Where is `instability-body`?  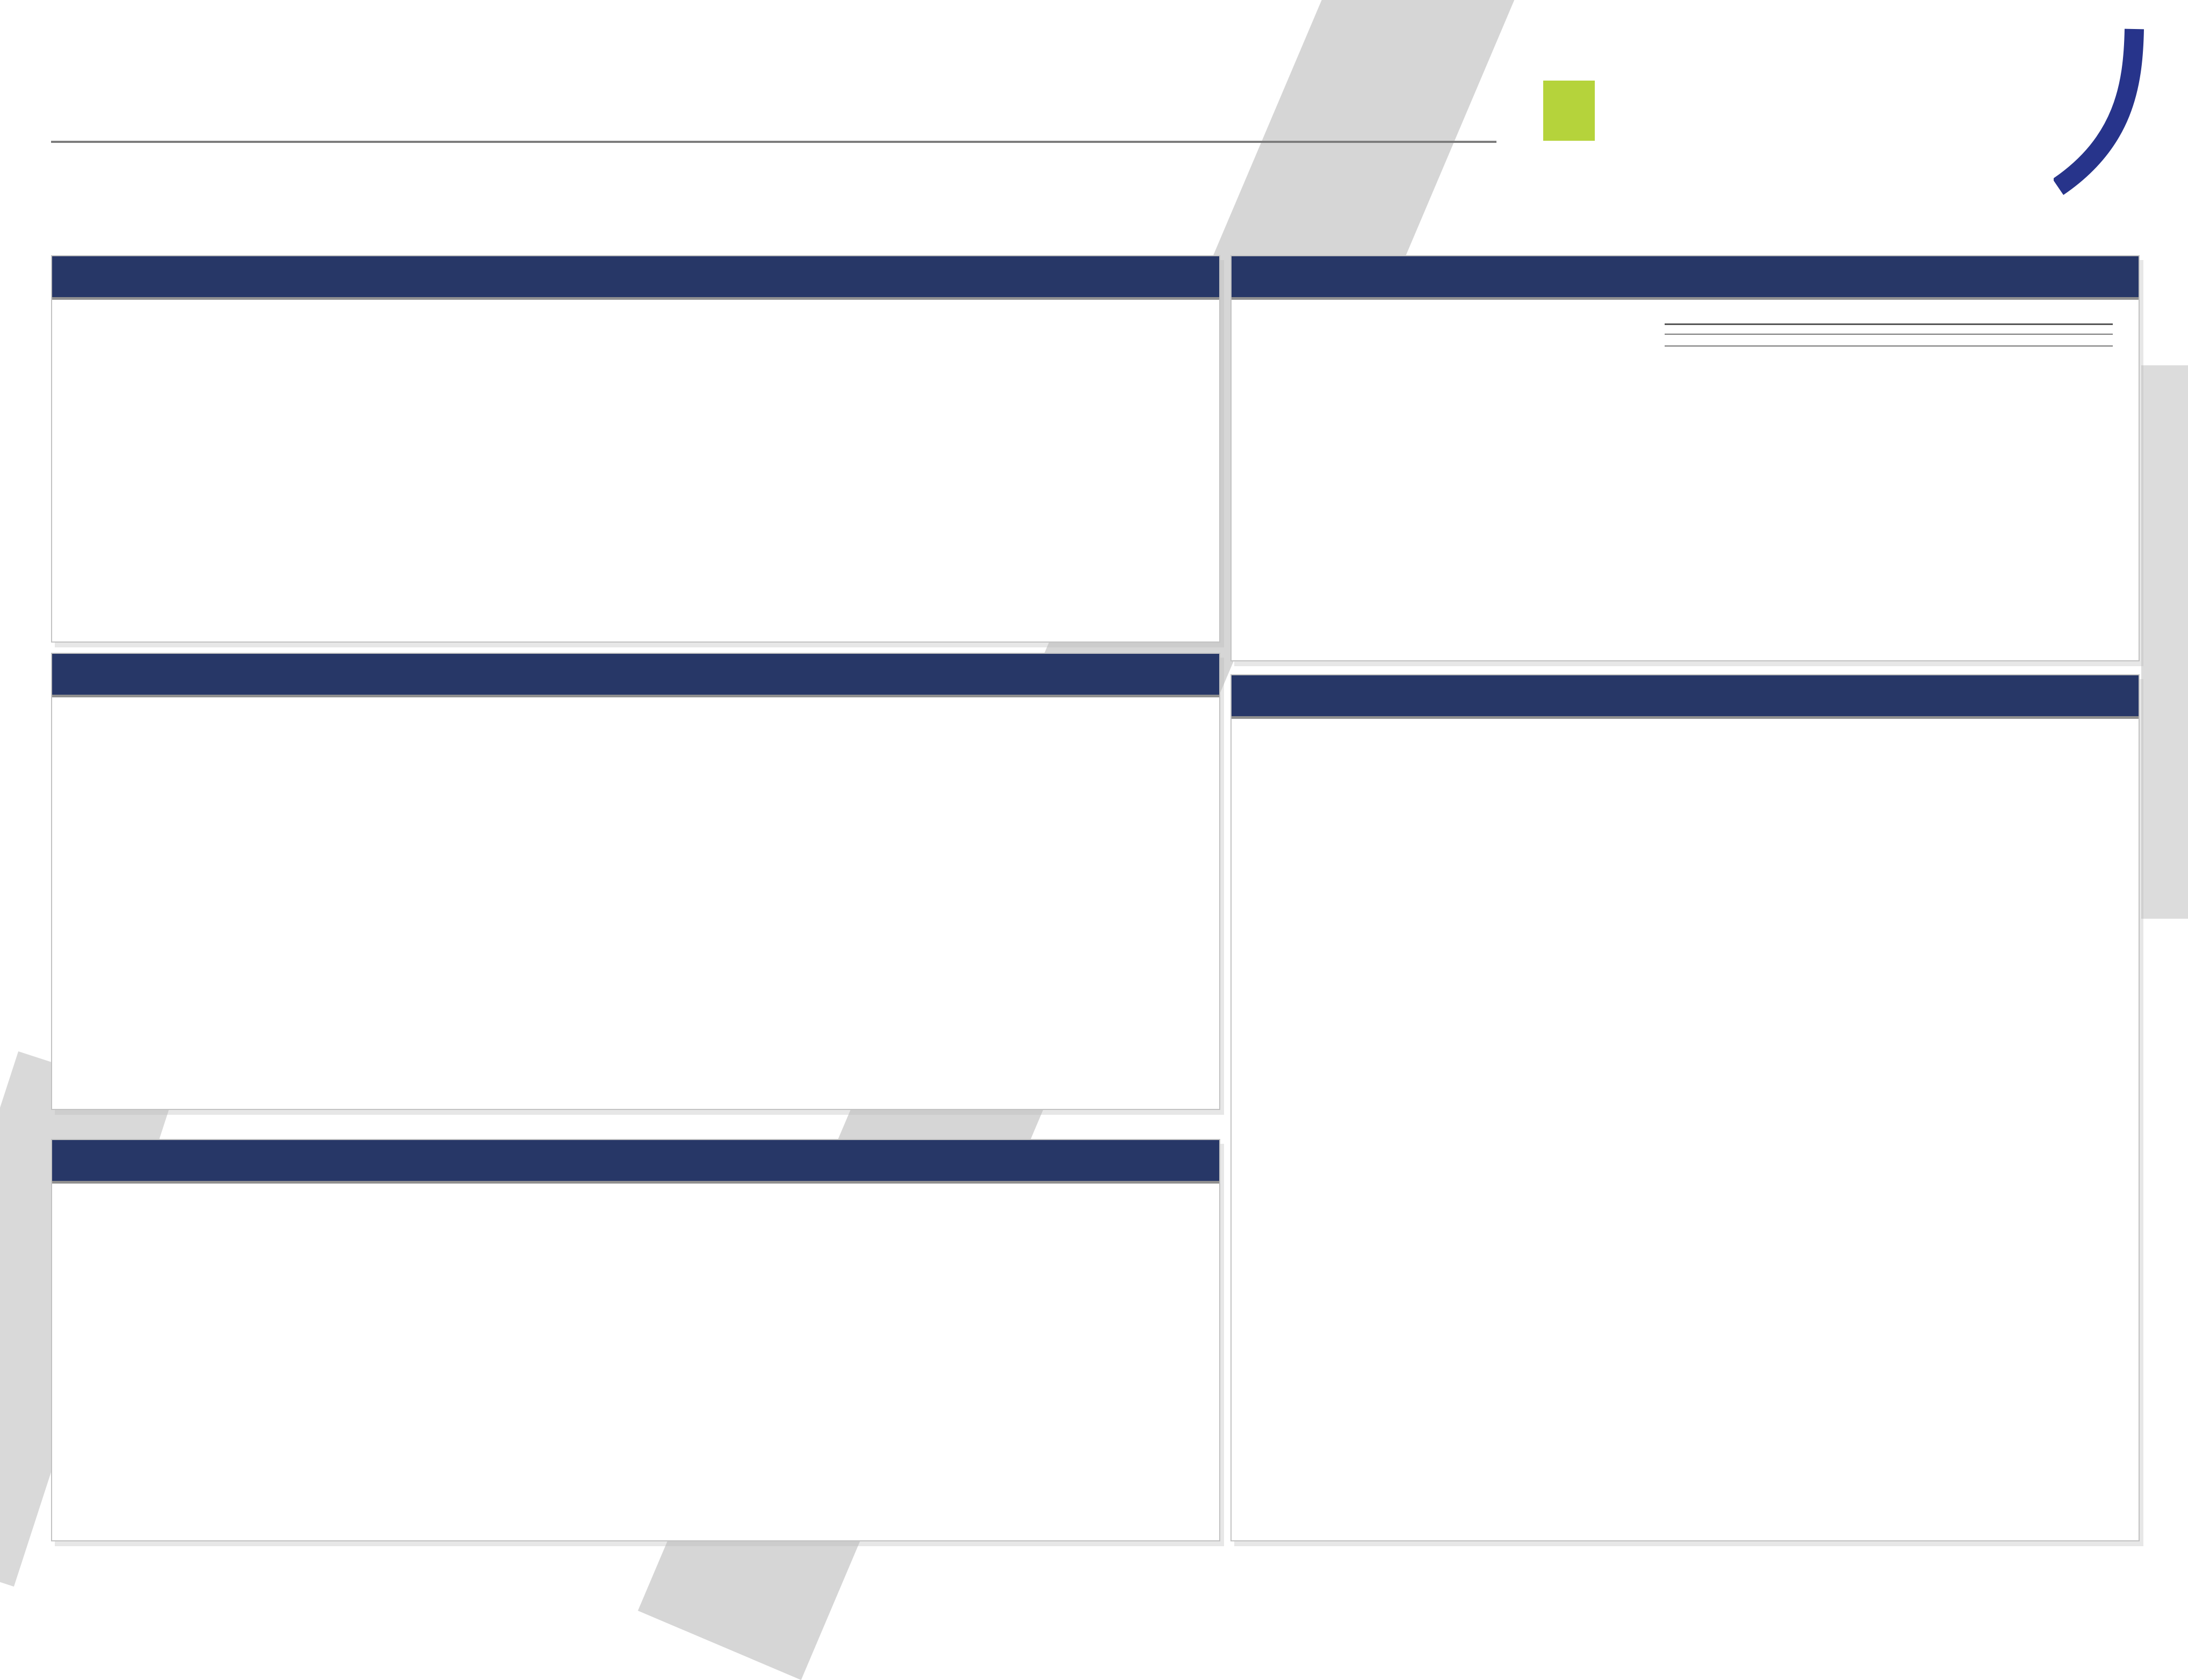
instability-body is located at coordinates (635, 1195).